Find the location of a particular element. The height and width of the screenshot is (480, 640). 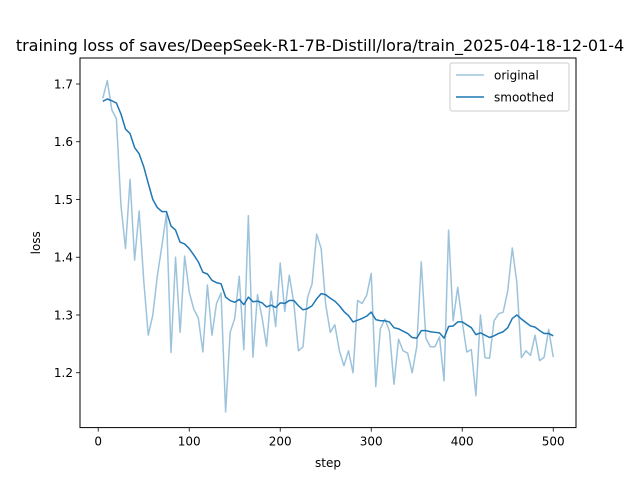

legend-label-original: original is located at coordinates (516, 76).